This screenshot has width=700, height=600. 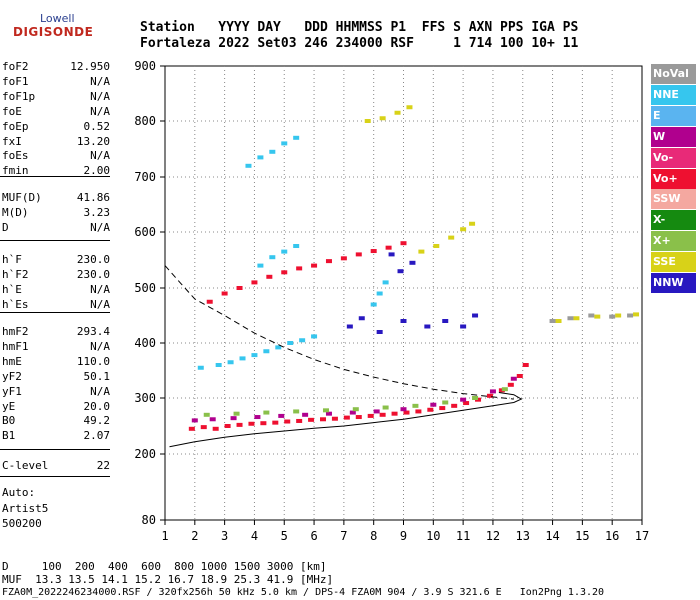 What do you see at coordinates (19, 492) in the screenshot?
I see `auto-label: Auto:` at bounding box center [19, 492].